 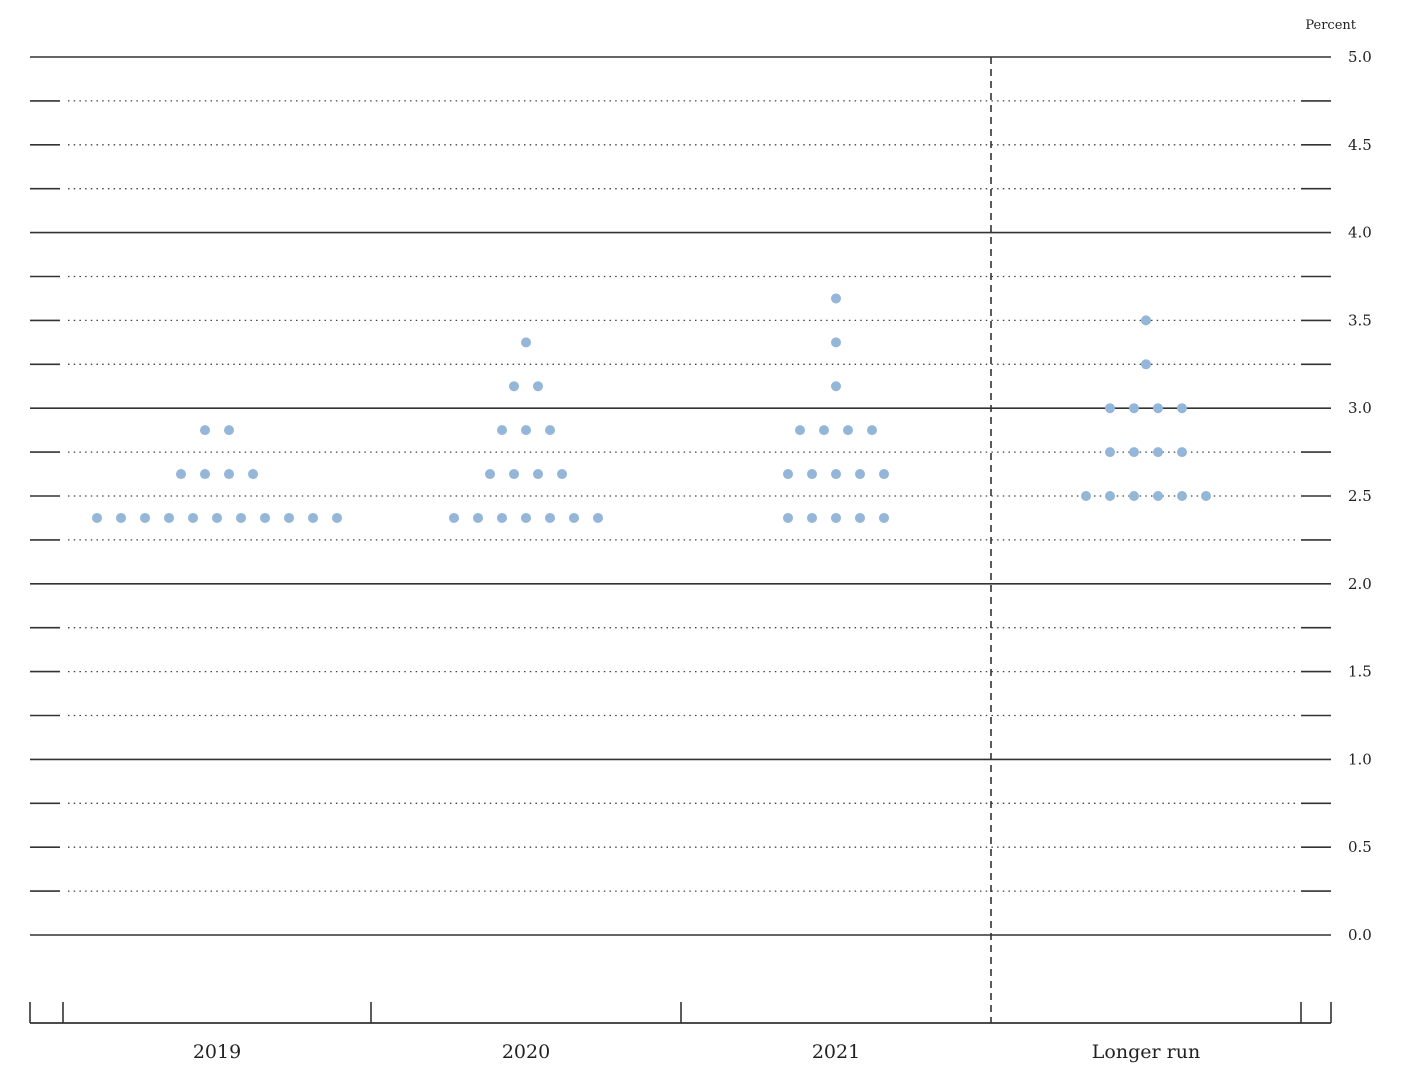 What do you see at coordinates (217, 1052) in the screenshot?
I see `x-category-label: 2019` at bounding box center [217, 1052].